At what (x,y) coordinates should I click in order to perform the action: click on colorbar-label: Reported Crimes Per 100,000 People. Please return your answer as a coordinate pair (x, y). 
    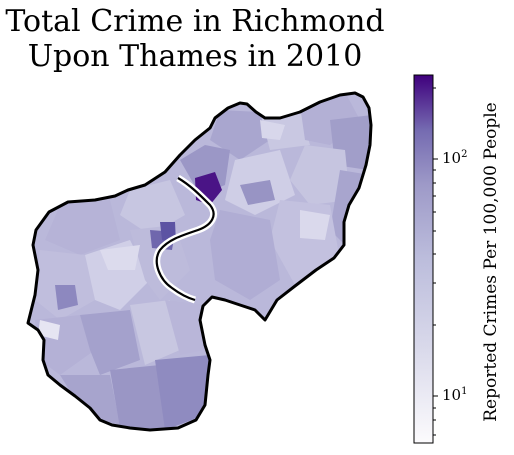
    Looking at the image, I should click on (491, 262).